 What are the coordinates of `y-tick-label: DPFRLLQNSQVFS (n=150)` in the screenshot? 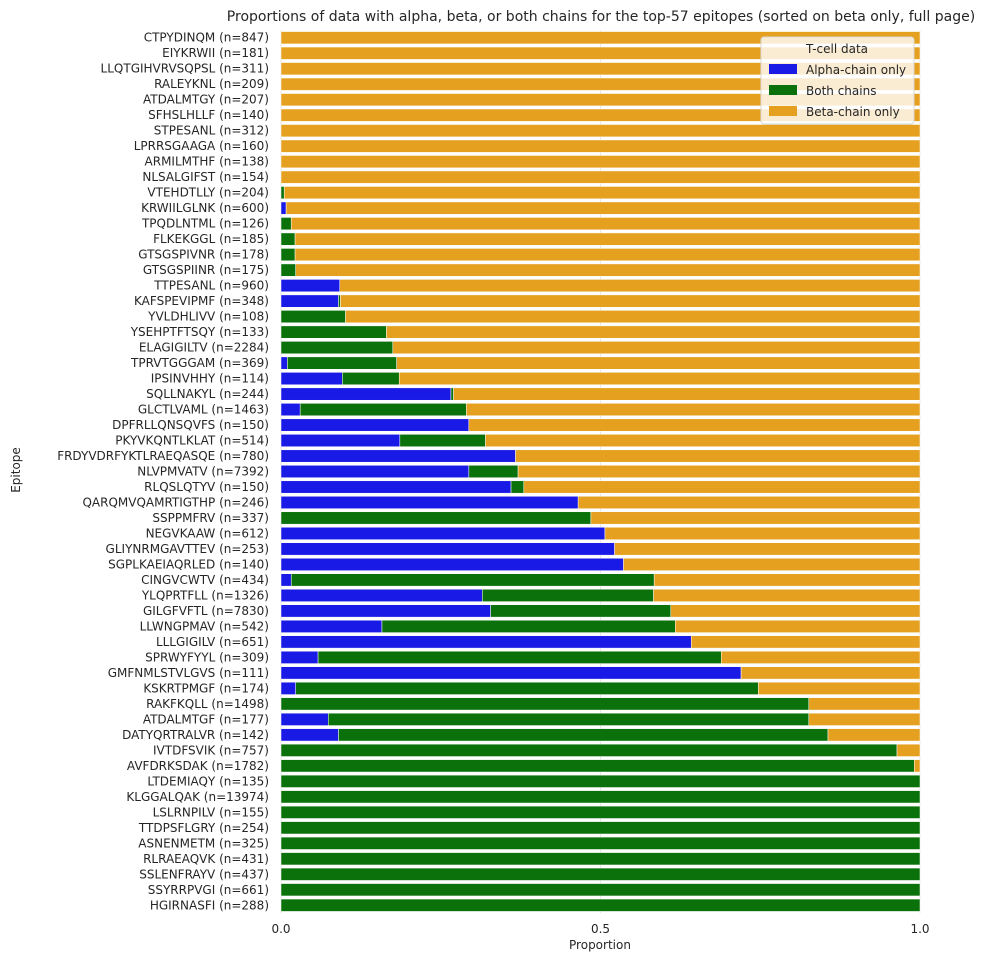 It's located at (190, 425).